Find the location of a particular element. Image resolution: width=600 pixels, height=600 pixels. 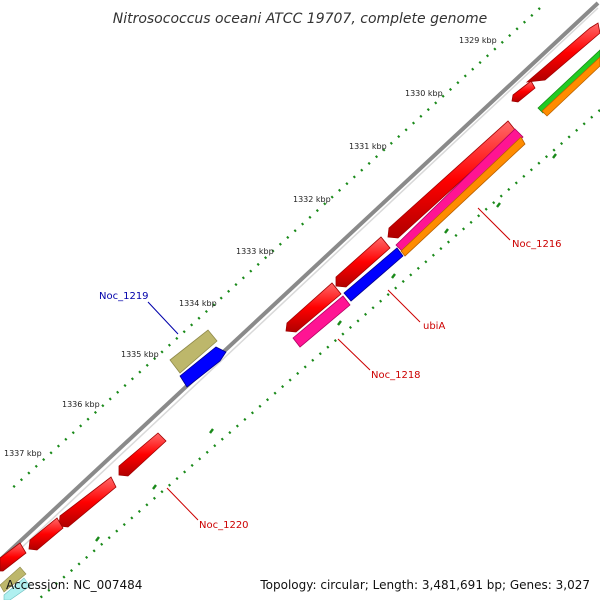

gene-label-ubia: ubiA is located at coordinates (434, 326).